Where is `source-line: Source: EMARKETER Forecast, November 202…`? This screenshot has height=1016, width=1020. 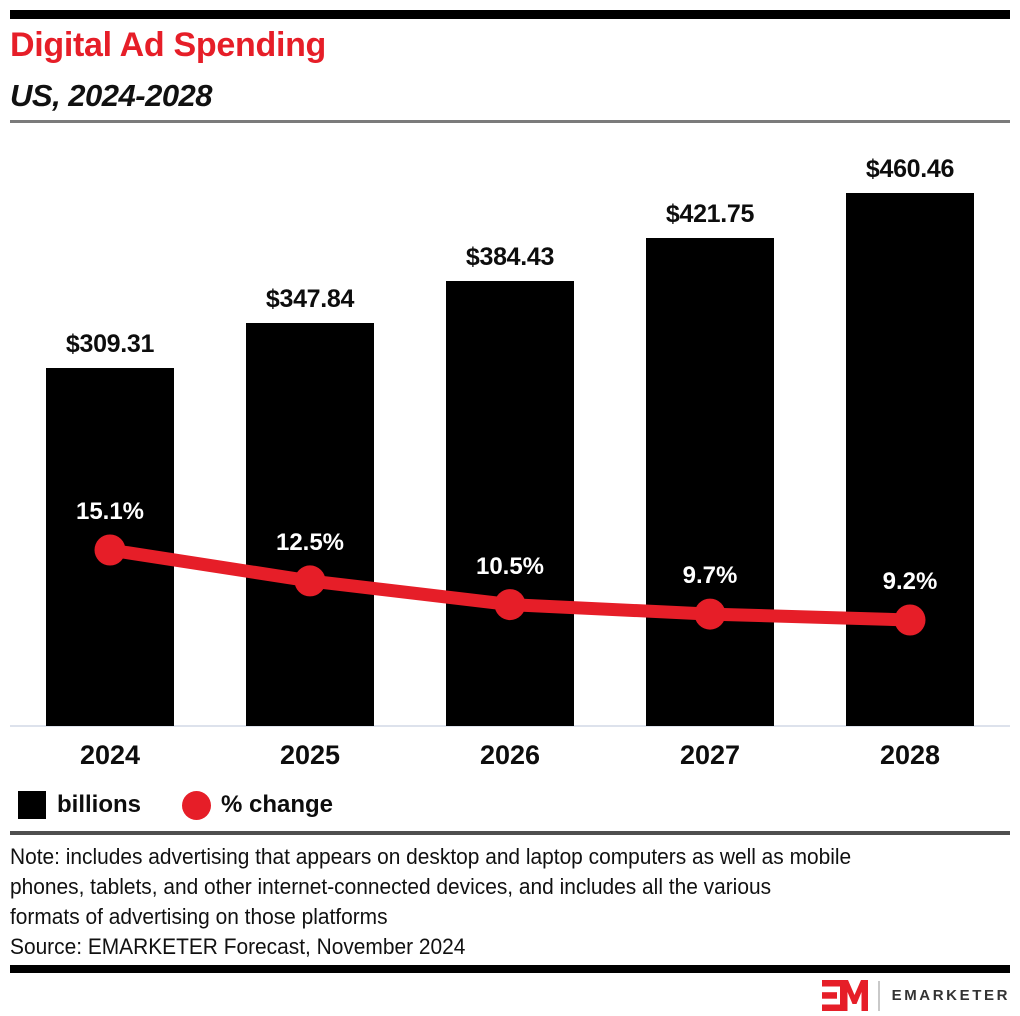 source-line: Source: EMARKETER Forecast, November 202… is located at coordinates (238, 946).